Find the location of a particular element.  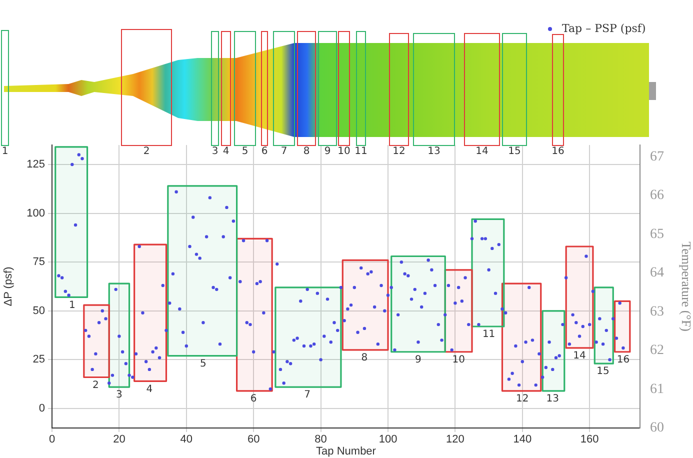

text: 2 is located at coordinates (146, 151).